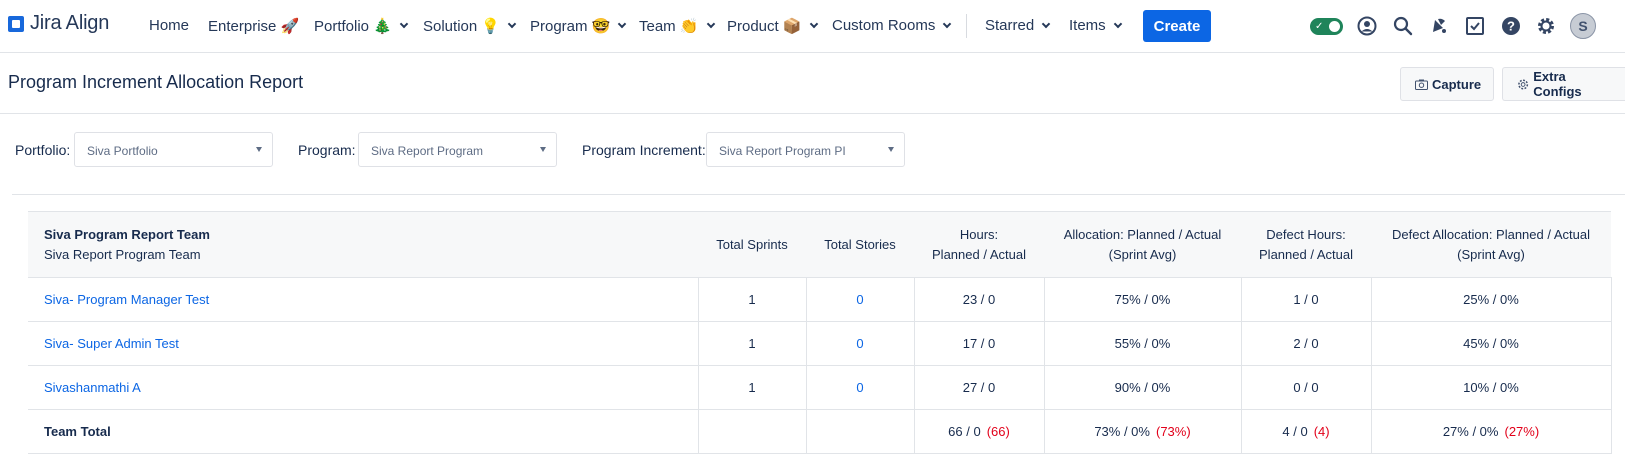 The height and width of the screenshot is (454, 1625). Describe the element at coordinates (363, 387) in the screenshot. I see `member-name-cell: Sivashanmathi A` at that location.